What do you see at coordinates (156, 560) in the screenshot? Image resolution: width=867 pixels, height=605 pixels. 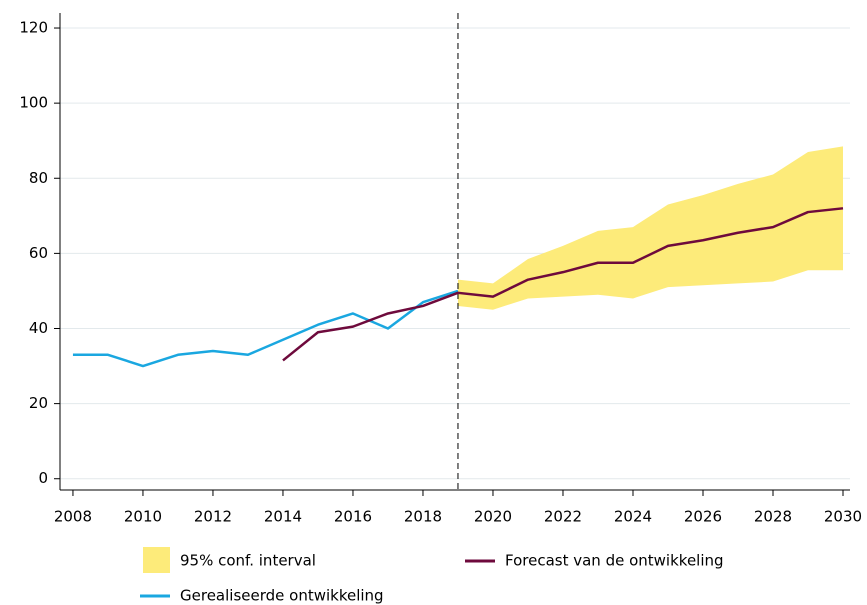 I see `legend-swatch` at bounding box center [156, 560].